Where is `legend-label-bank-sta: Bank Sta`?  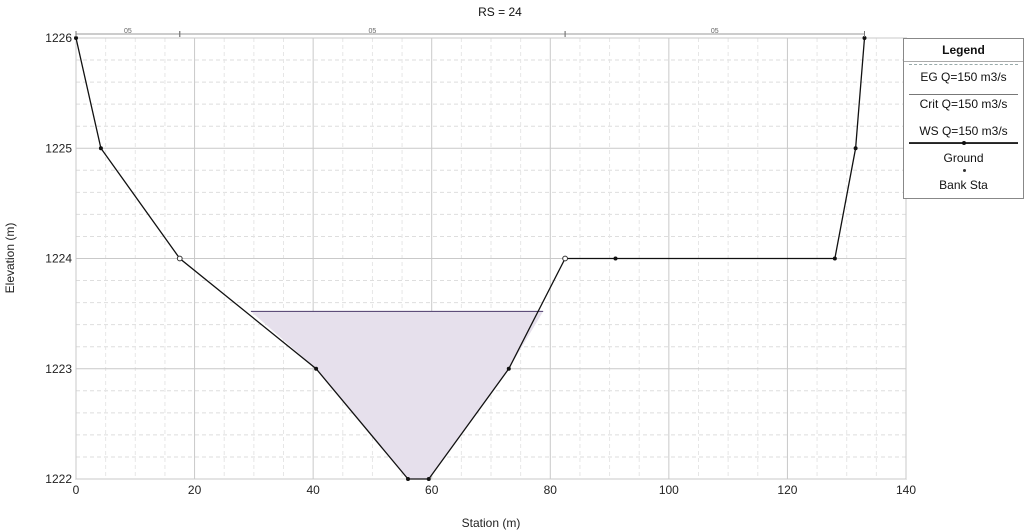 legend-label-bank-sta: Bank Sta is located at coordinates (963, 185).